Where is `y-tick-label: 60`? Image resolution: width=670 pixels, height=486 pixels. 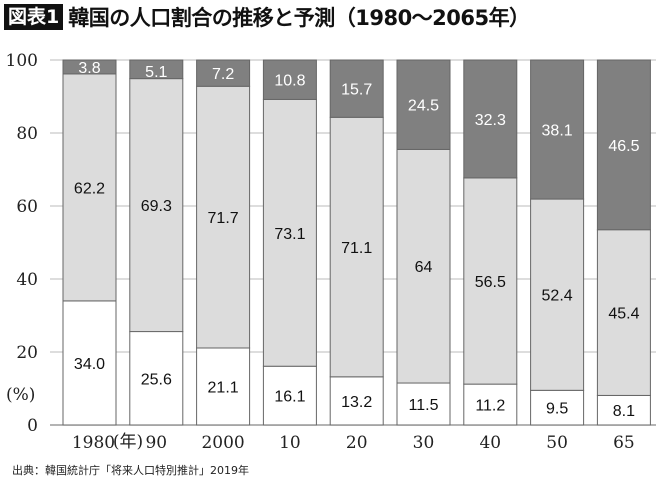 y-tick-label: 60 is located at coordinates (27, 207).